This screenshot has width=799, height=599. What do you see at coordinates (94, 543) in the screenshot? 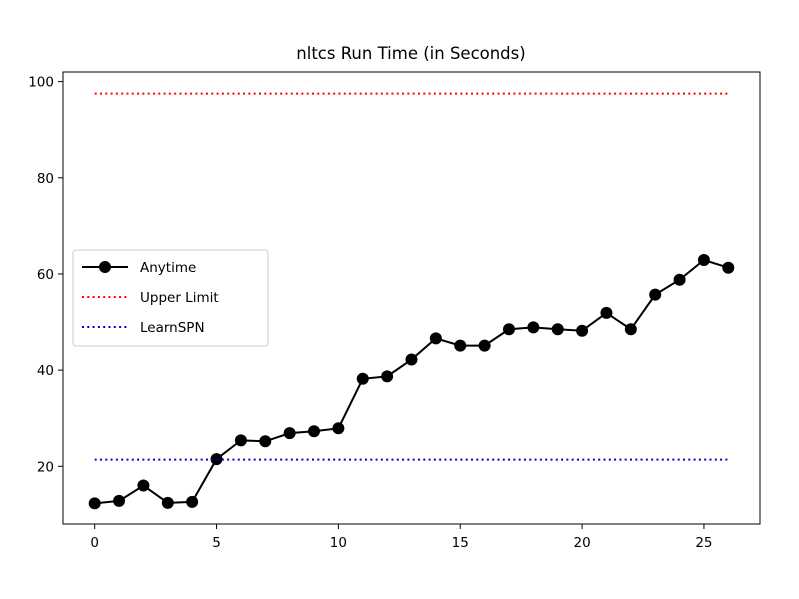
I see `x-tick-label: 0` at bounding box center [94, 543].